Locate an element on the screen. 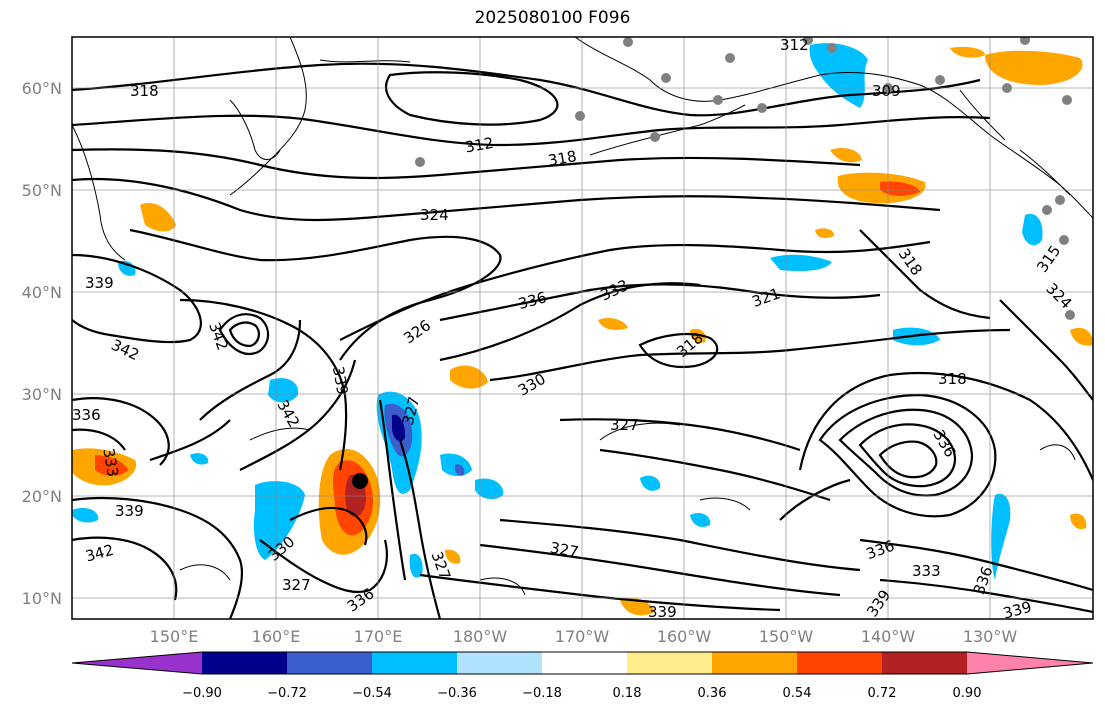 The height and width of the screenshot is (712, 1105). colorbar-label: −0.54 is located at coordinates (372, 693).